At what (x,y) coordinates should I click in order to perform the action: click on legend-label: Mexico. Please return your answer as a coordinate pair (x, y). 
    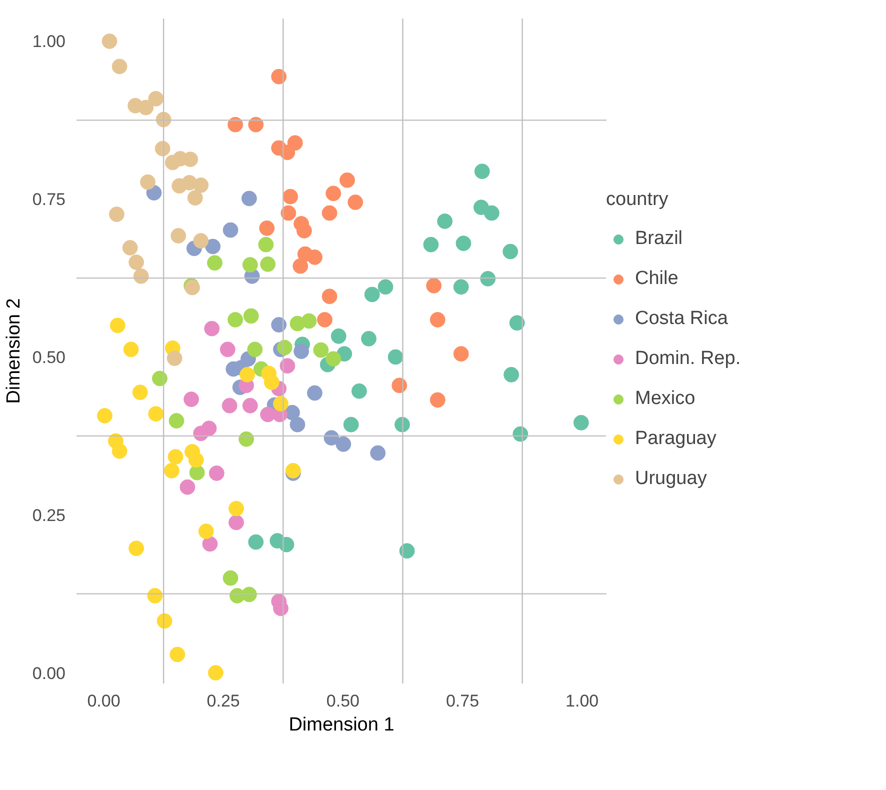
    Looking at the image, I should click on (665, 399).